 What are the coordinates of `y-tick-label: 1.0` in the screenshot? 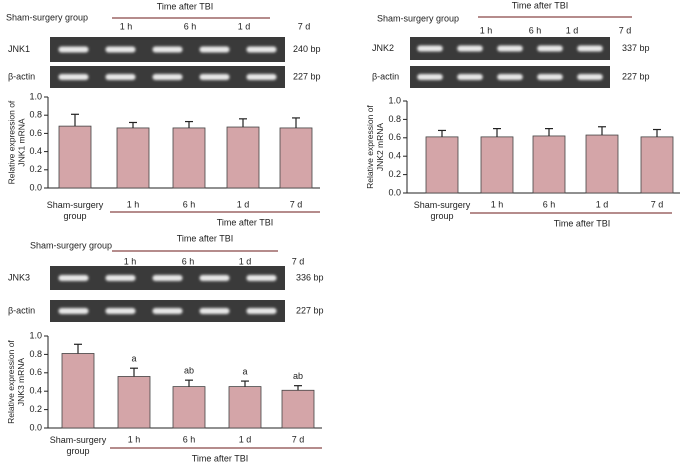 It's located at (35, 335).